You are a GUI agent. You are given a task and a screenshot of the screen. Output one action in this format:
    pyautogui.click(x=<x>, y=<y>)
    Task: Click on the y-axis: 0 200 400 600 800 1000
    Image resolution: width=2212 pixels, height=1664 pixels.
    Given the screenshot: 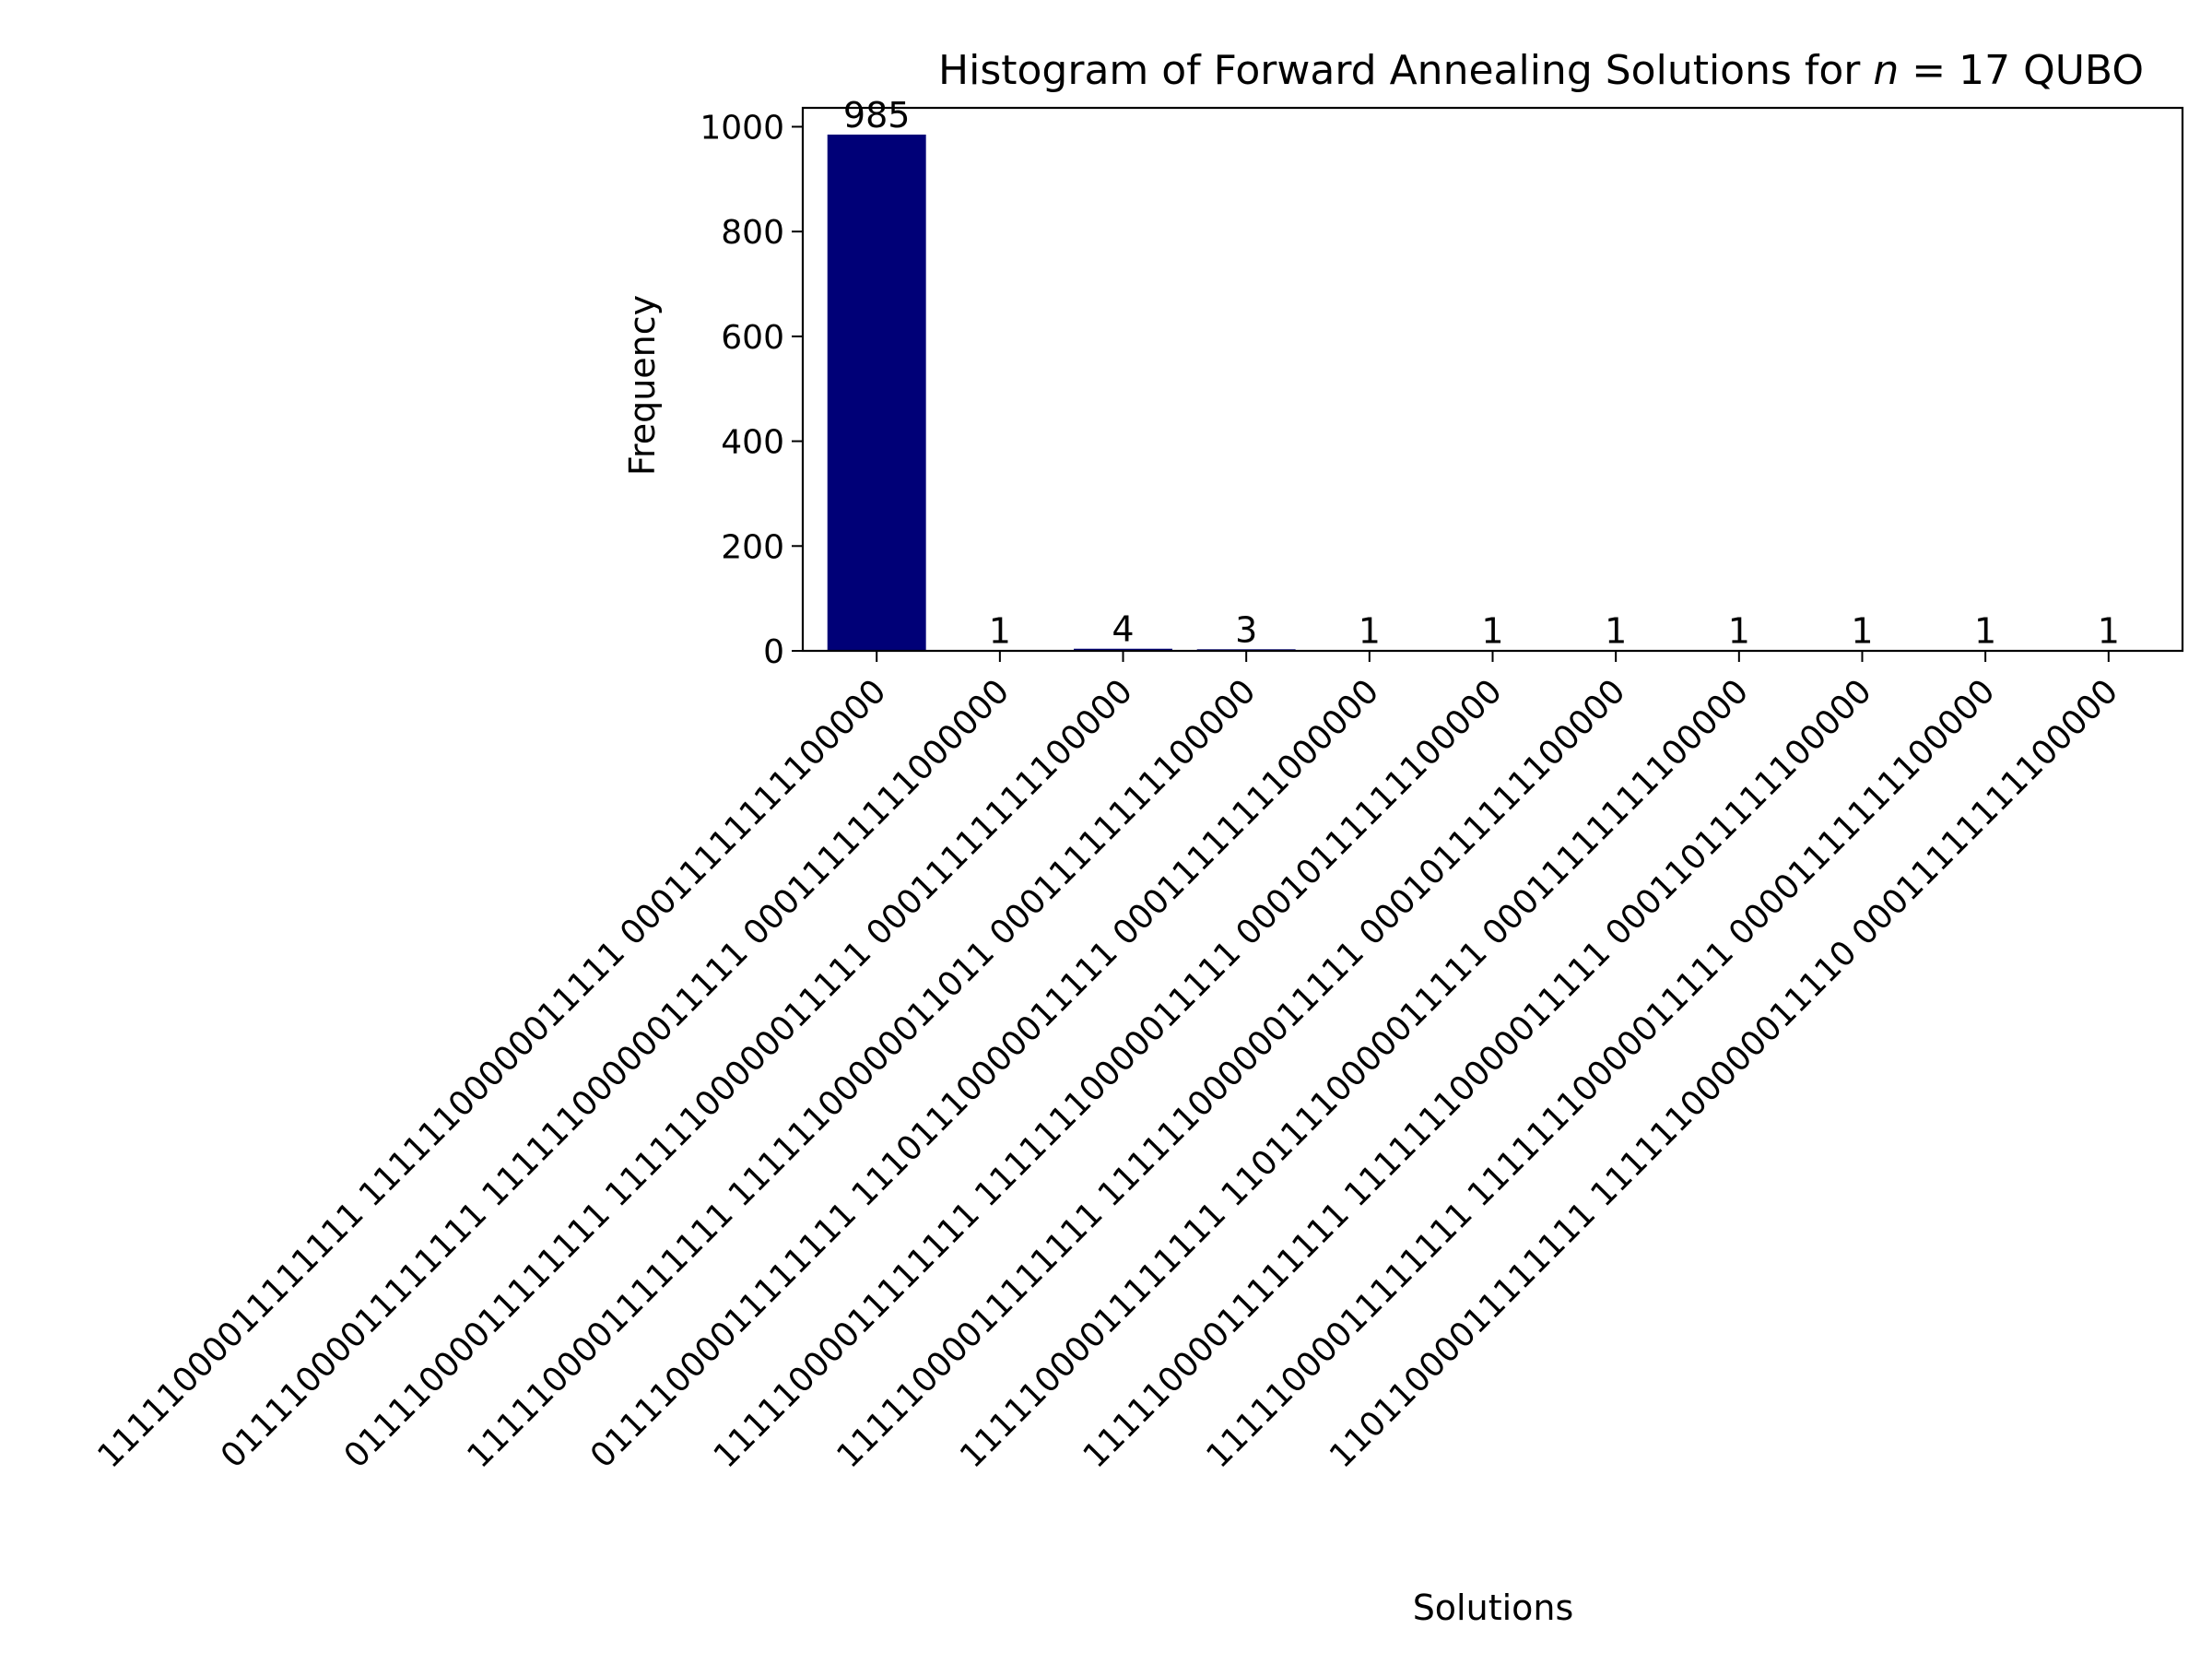 What is the action you would take?
    pyautogui.click(x=751, y=390)
    